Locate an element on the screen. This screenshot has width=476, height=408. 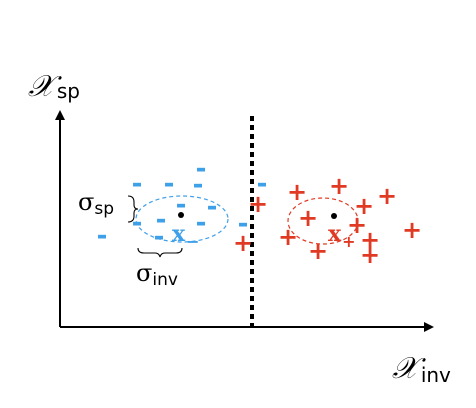
mean-positive-sub: + is located at coordinates (348, 241).